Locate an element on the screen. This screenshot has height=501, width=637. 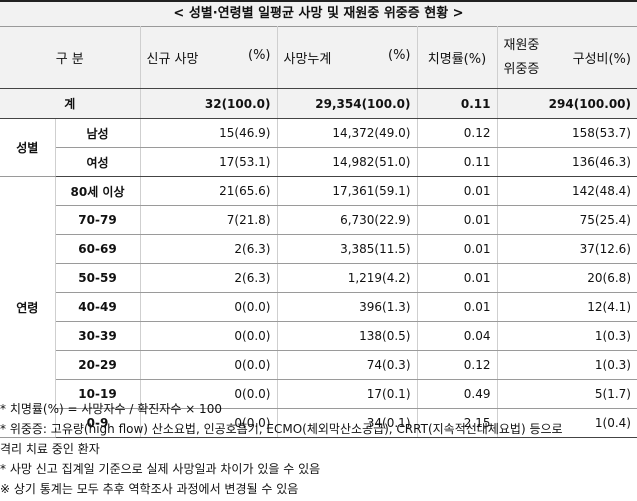
cell-severe: 75(25.4) is located at coordinates (566, 220).